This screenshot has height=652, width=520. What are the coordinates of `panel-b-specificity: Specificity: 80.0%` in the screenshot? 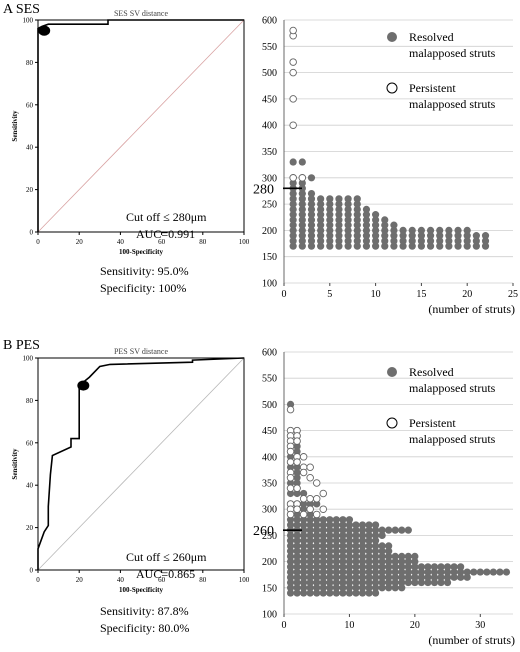 It's located at (144, 628).